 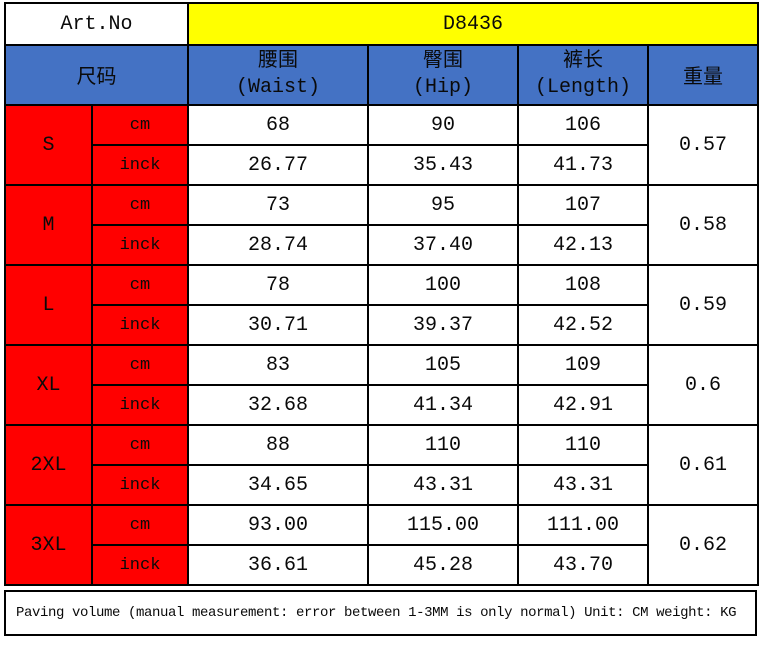 What do you see at coordinates (703, 385) in the screenshot?
I see `weight-value-xl: 0.6` at bounding box center [703, 385].